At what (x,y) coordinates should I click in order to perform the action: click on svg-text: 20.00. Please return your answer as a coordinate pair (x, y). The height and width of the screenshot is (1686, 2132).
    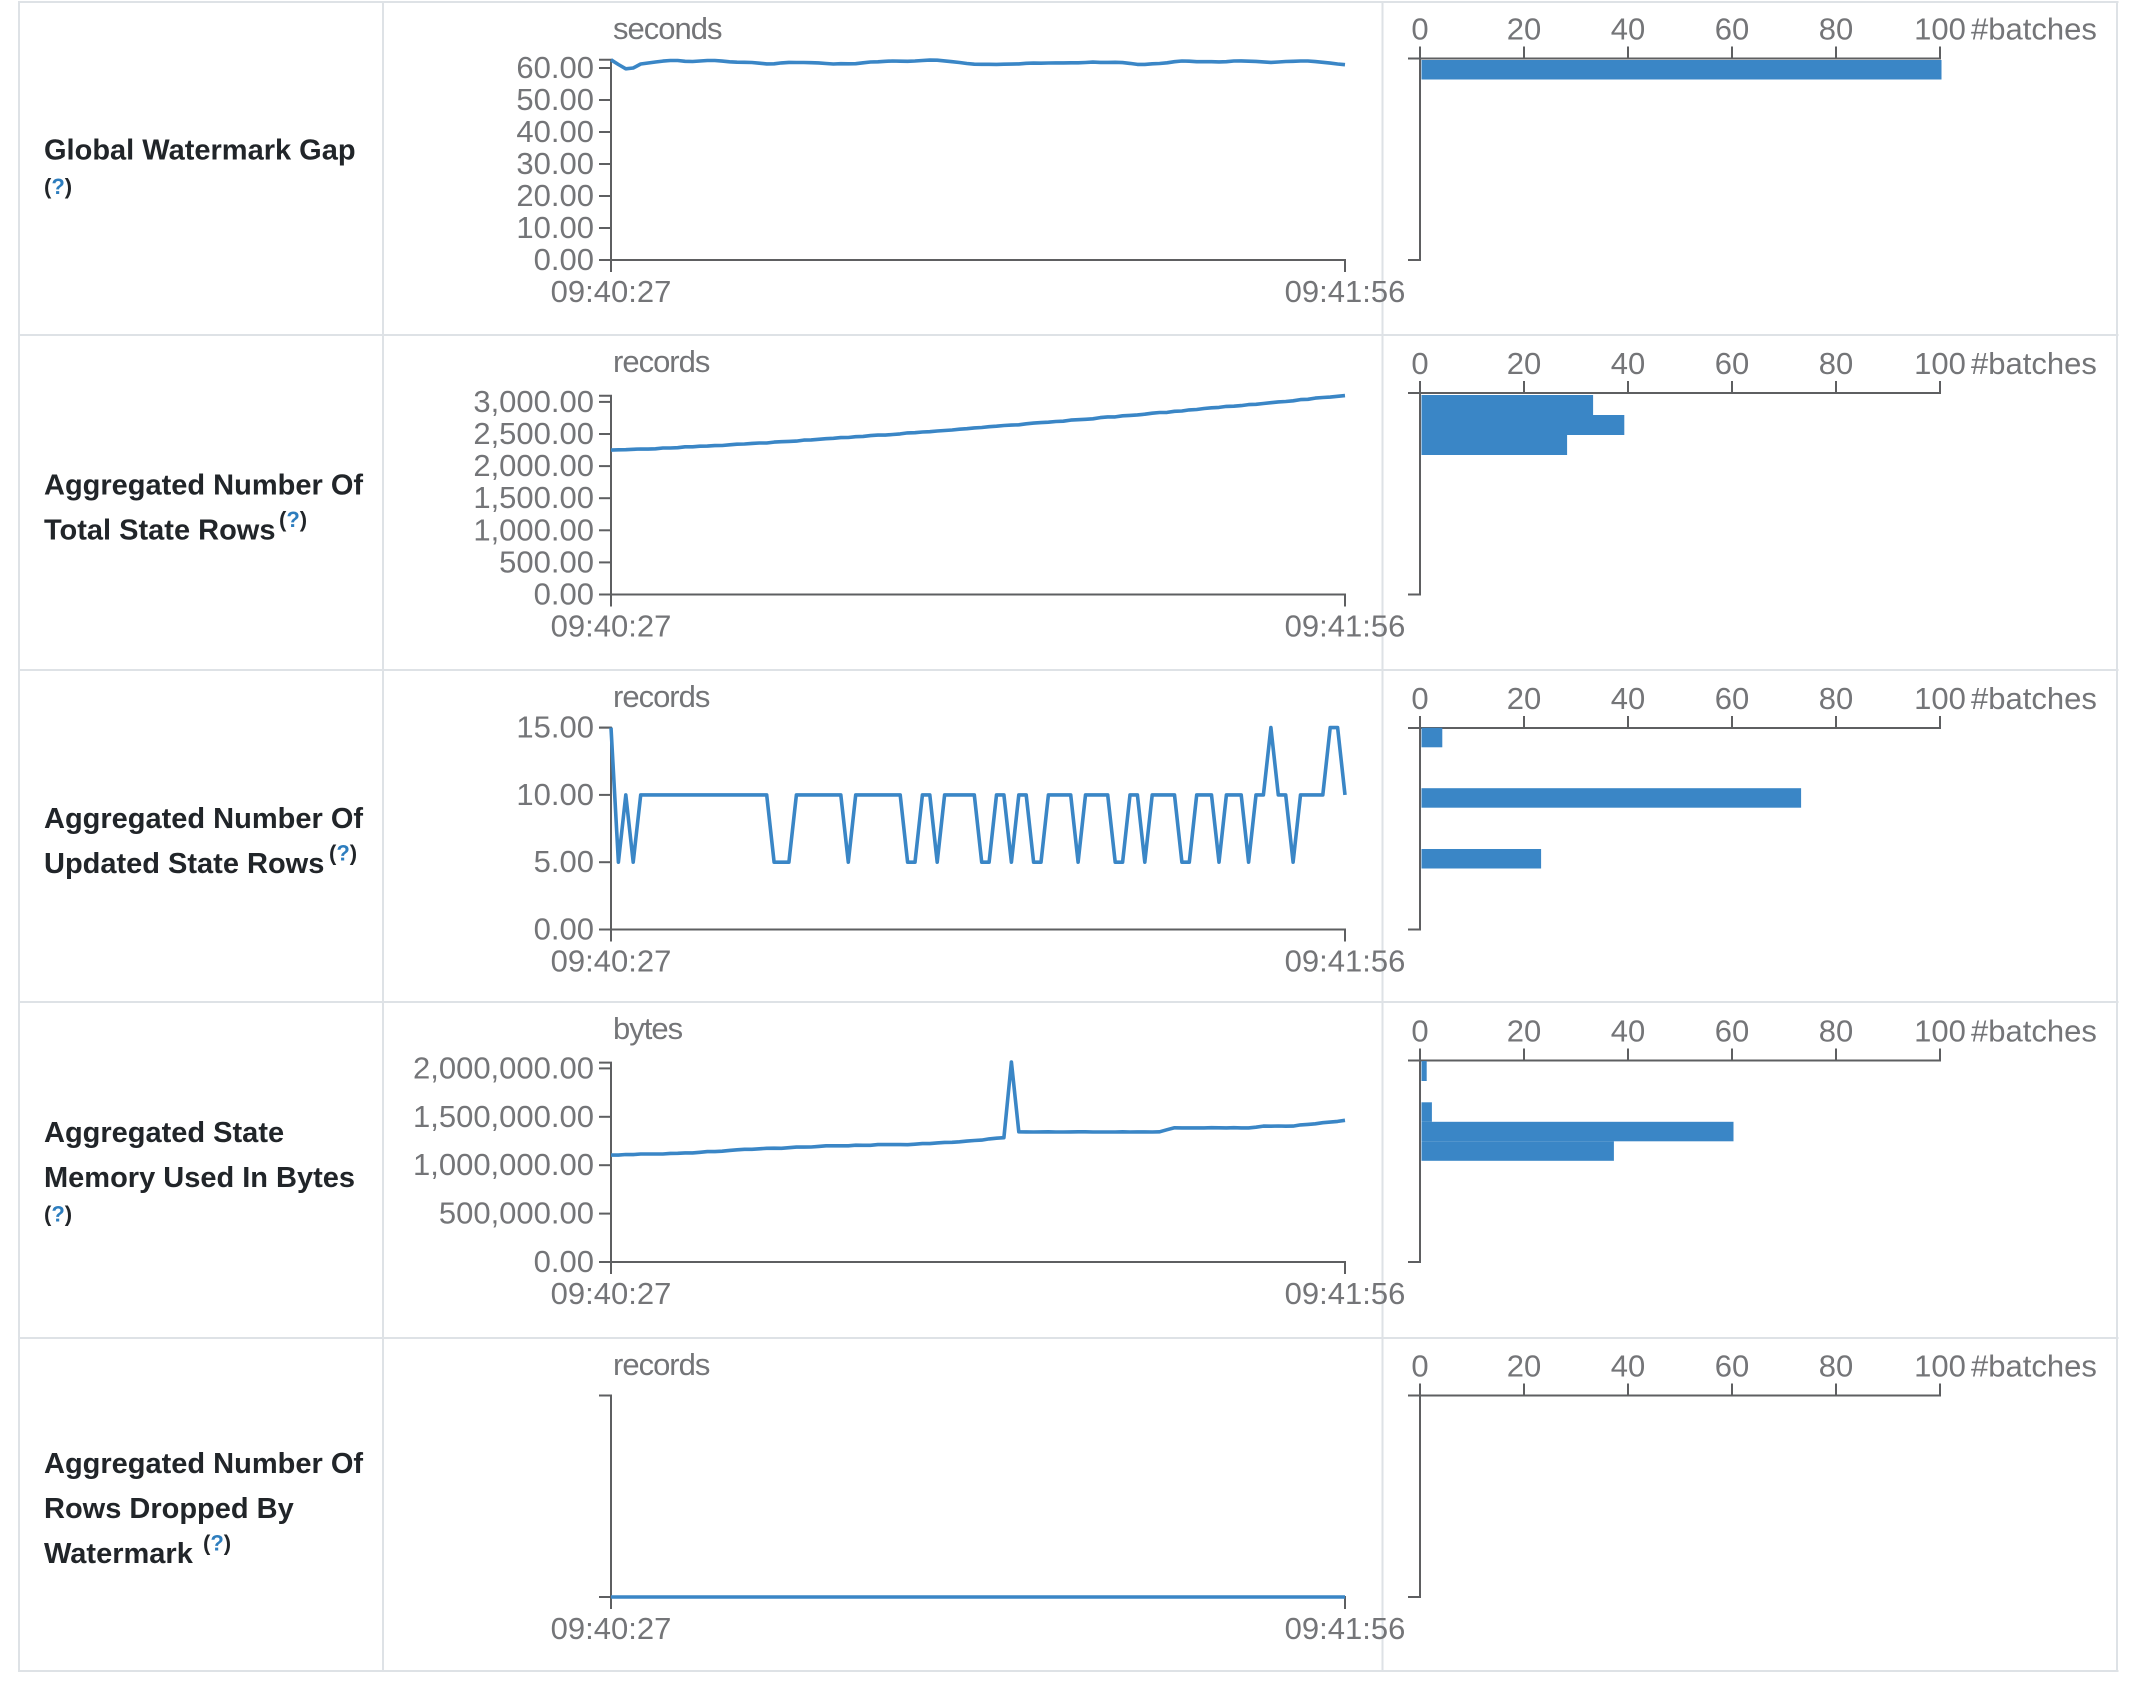
    Looking at the image, I should click on (555, 195).